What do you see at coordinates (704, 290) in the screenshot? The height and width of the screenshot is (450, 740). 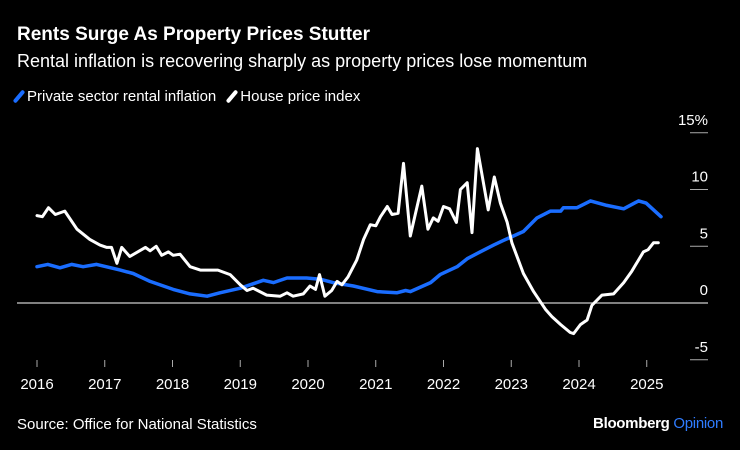 I see `y-tick-label: 0` at bounding box center [704, 290].